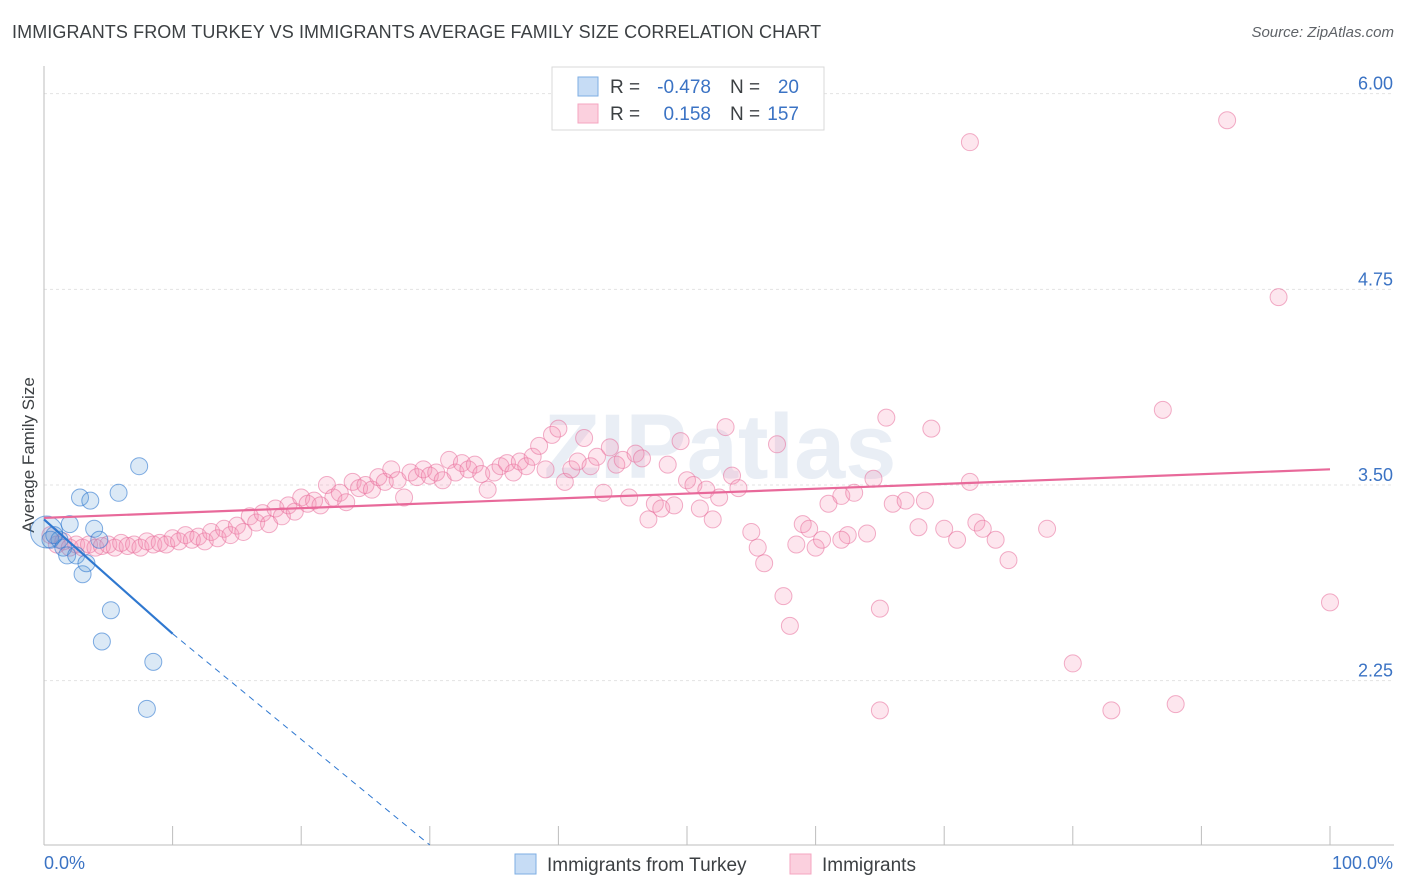  Describe the element at coordinates (869, 865) in the screenshot. I see `legend-immigrants-label: Immigrants` at that location.